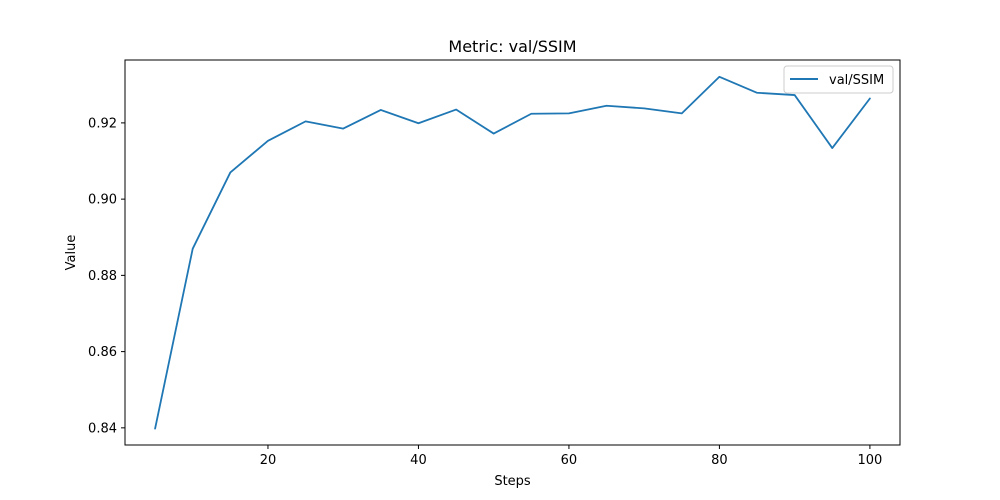  Describe the element at coordinates (719, 460) in the screenshot. I see `x-tick-label: 80` at that location.